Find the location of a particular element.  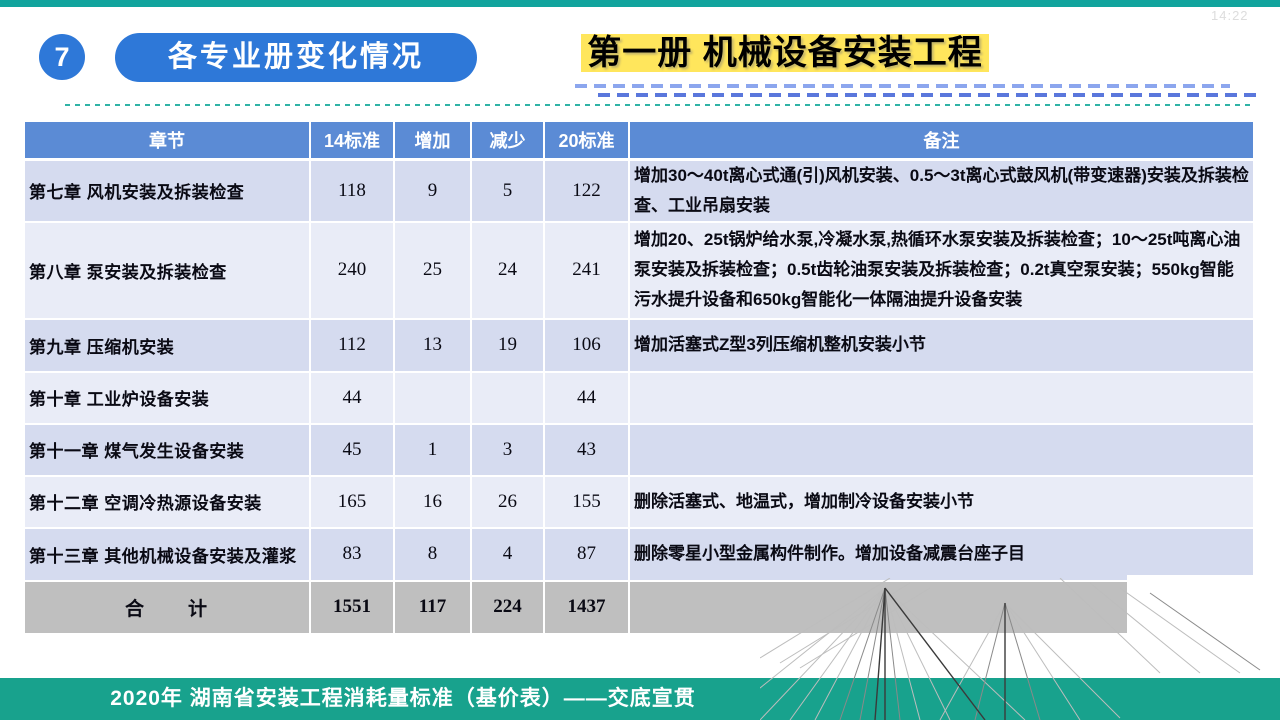

col-header-remark: 备注 is located at coordinates (942, 141).